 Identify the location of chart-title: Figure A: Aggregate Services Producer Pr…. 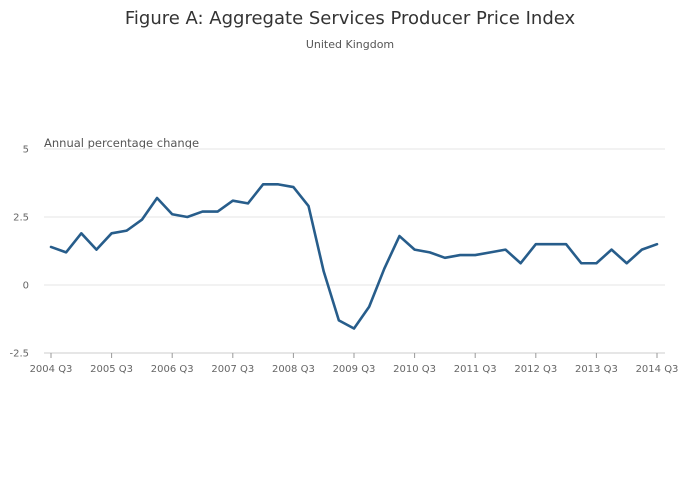
(350, 18).